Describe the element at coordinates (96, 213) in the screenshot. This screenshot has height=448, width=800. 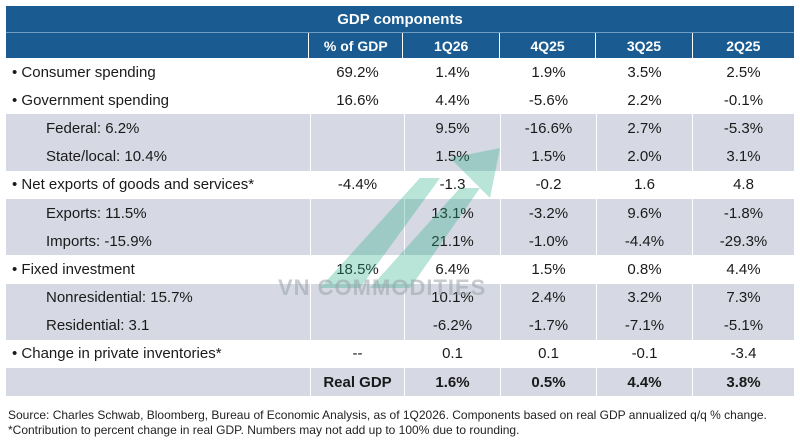
I see `row-label: Exports: 11.5%` at that location.